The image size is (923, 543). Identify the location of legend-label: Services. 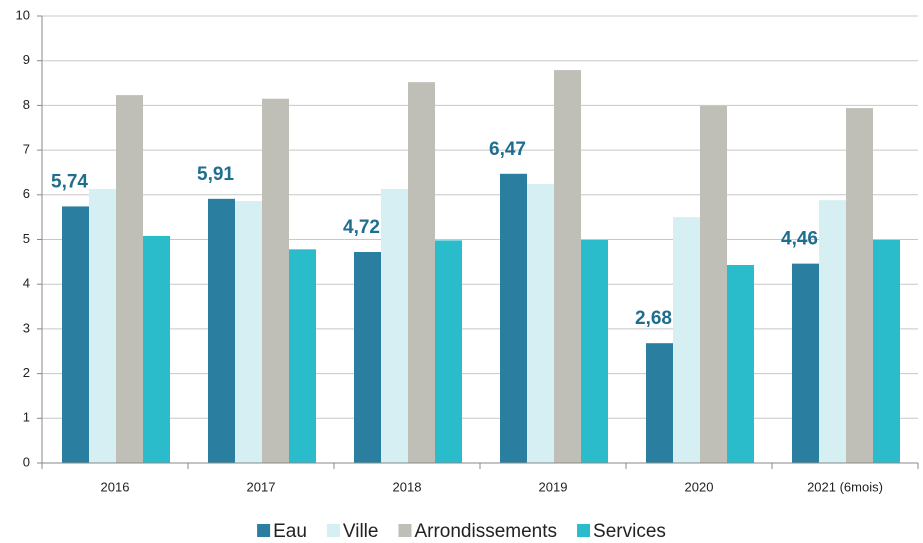
(629, 531).